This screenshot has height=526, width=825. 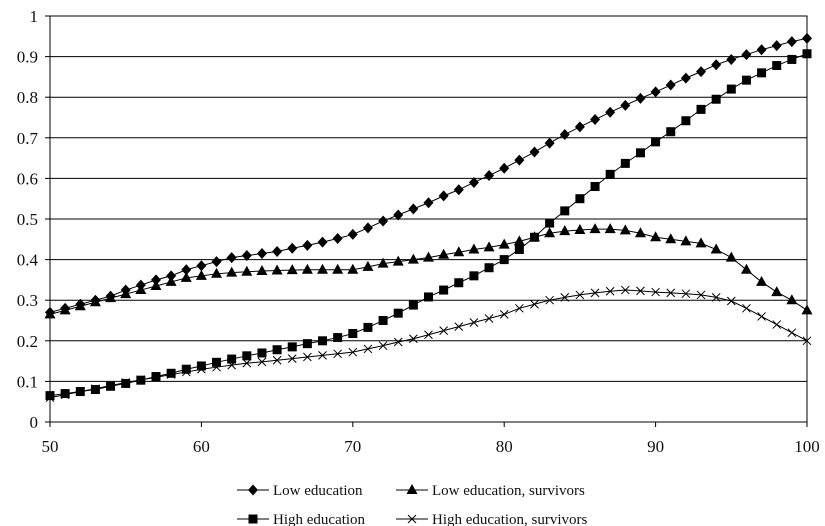 I want to click on y-tick-label: 0.9, so click(x=27, y=57).